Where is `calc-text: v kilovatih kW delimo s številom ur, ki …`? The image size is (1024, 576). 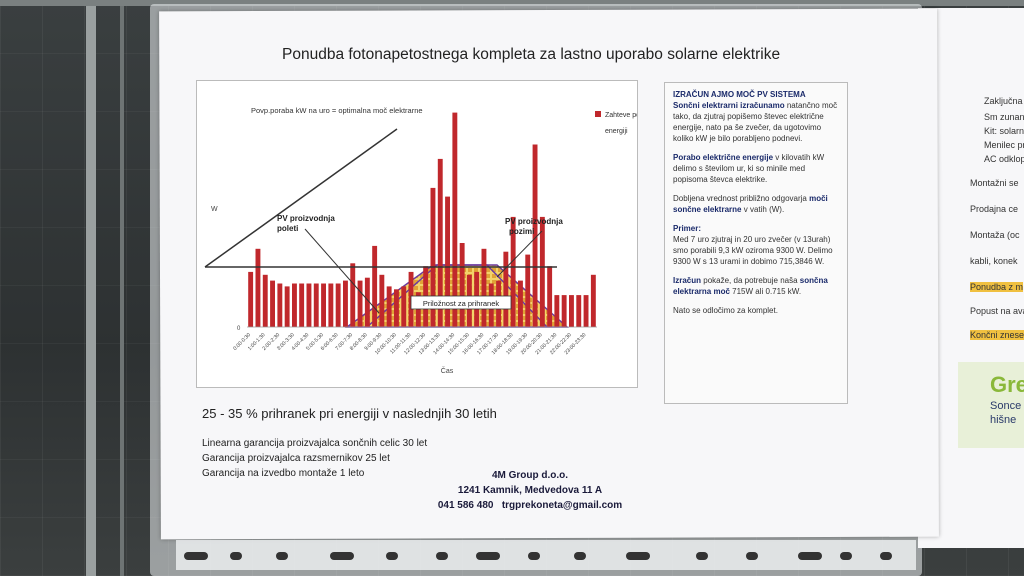
calc-text: v kilovatih kW delimo s številom ur, ki … is located at coordinates (749, 168).